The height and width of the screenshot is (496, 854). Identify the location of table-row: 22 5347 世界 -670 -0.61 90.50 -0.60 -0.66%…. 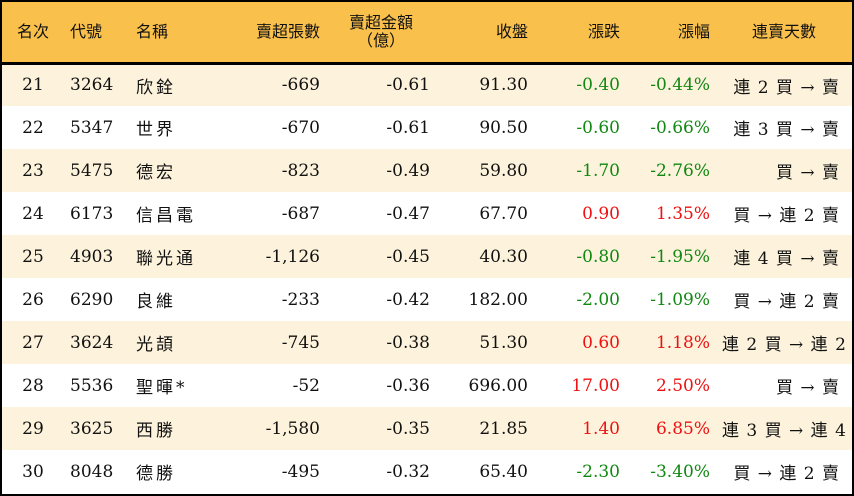
(427, 127).